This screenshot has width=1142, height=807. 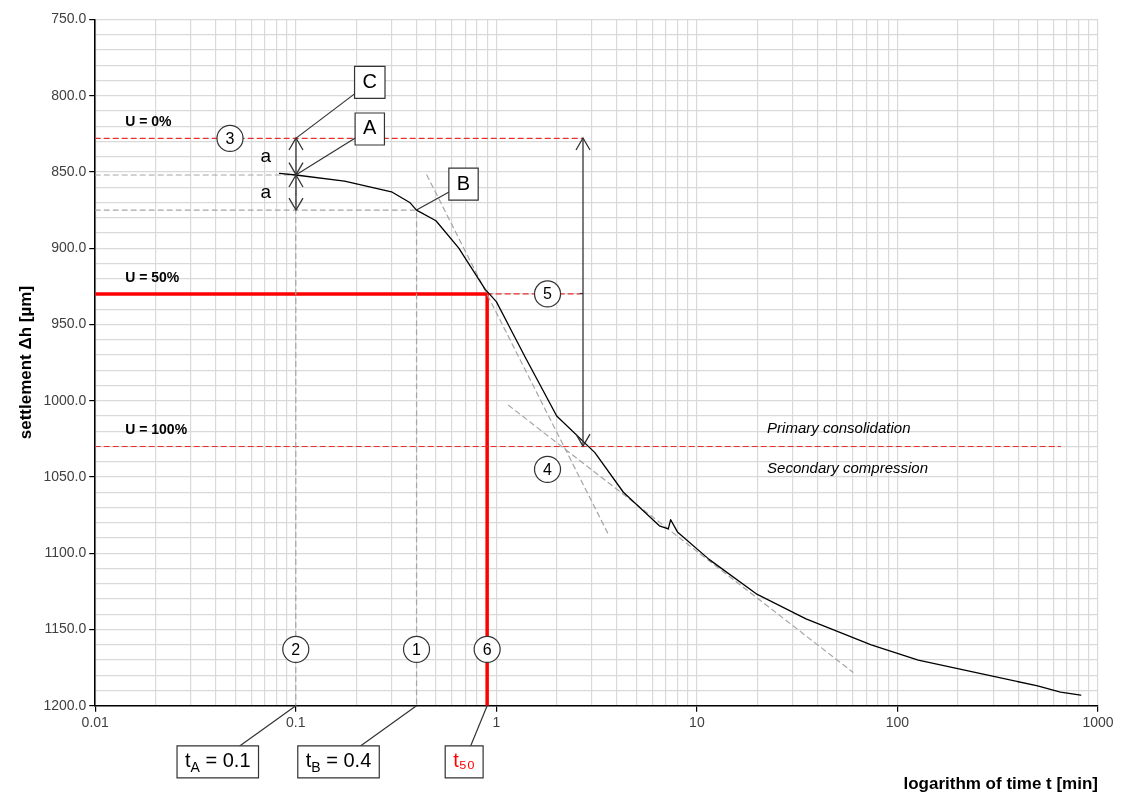 I want to click on y-tick-label: 1100.0, so click(x=65, y=552).